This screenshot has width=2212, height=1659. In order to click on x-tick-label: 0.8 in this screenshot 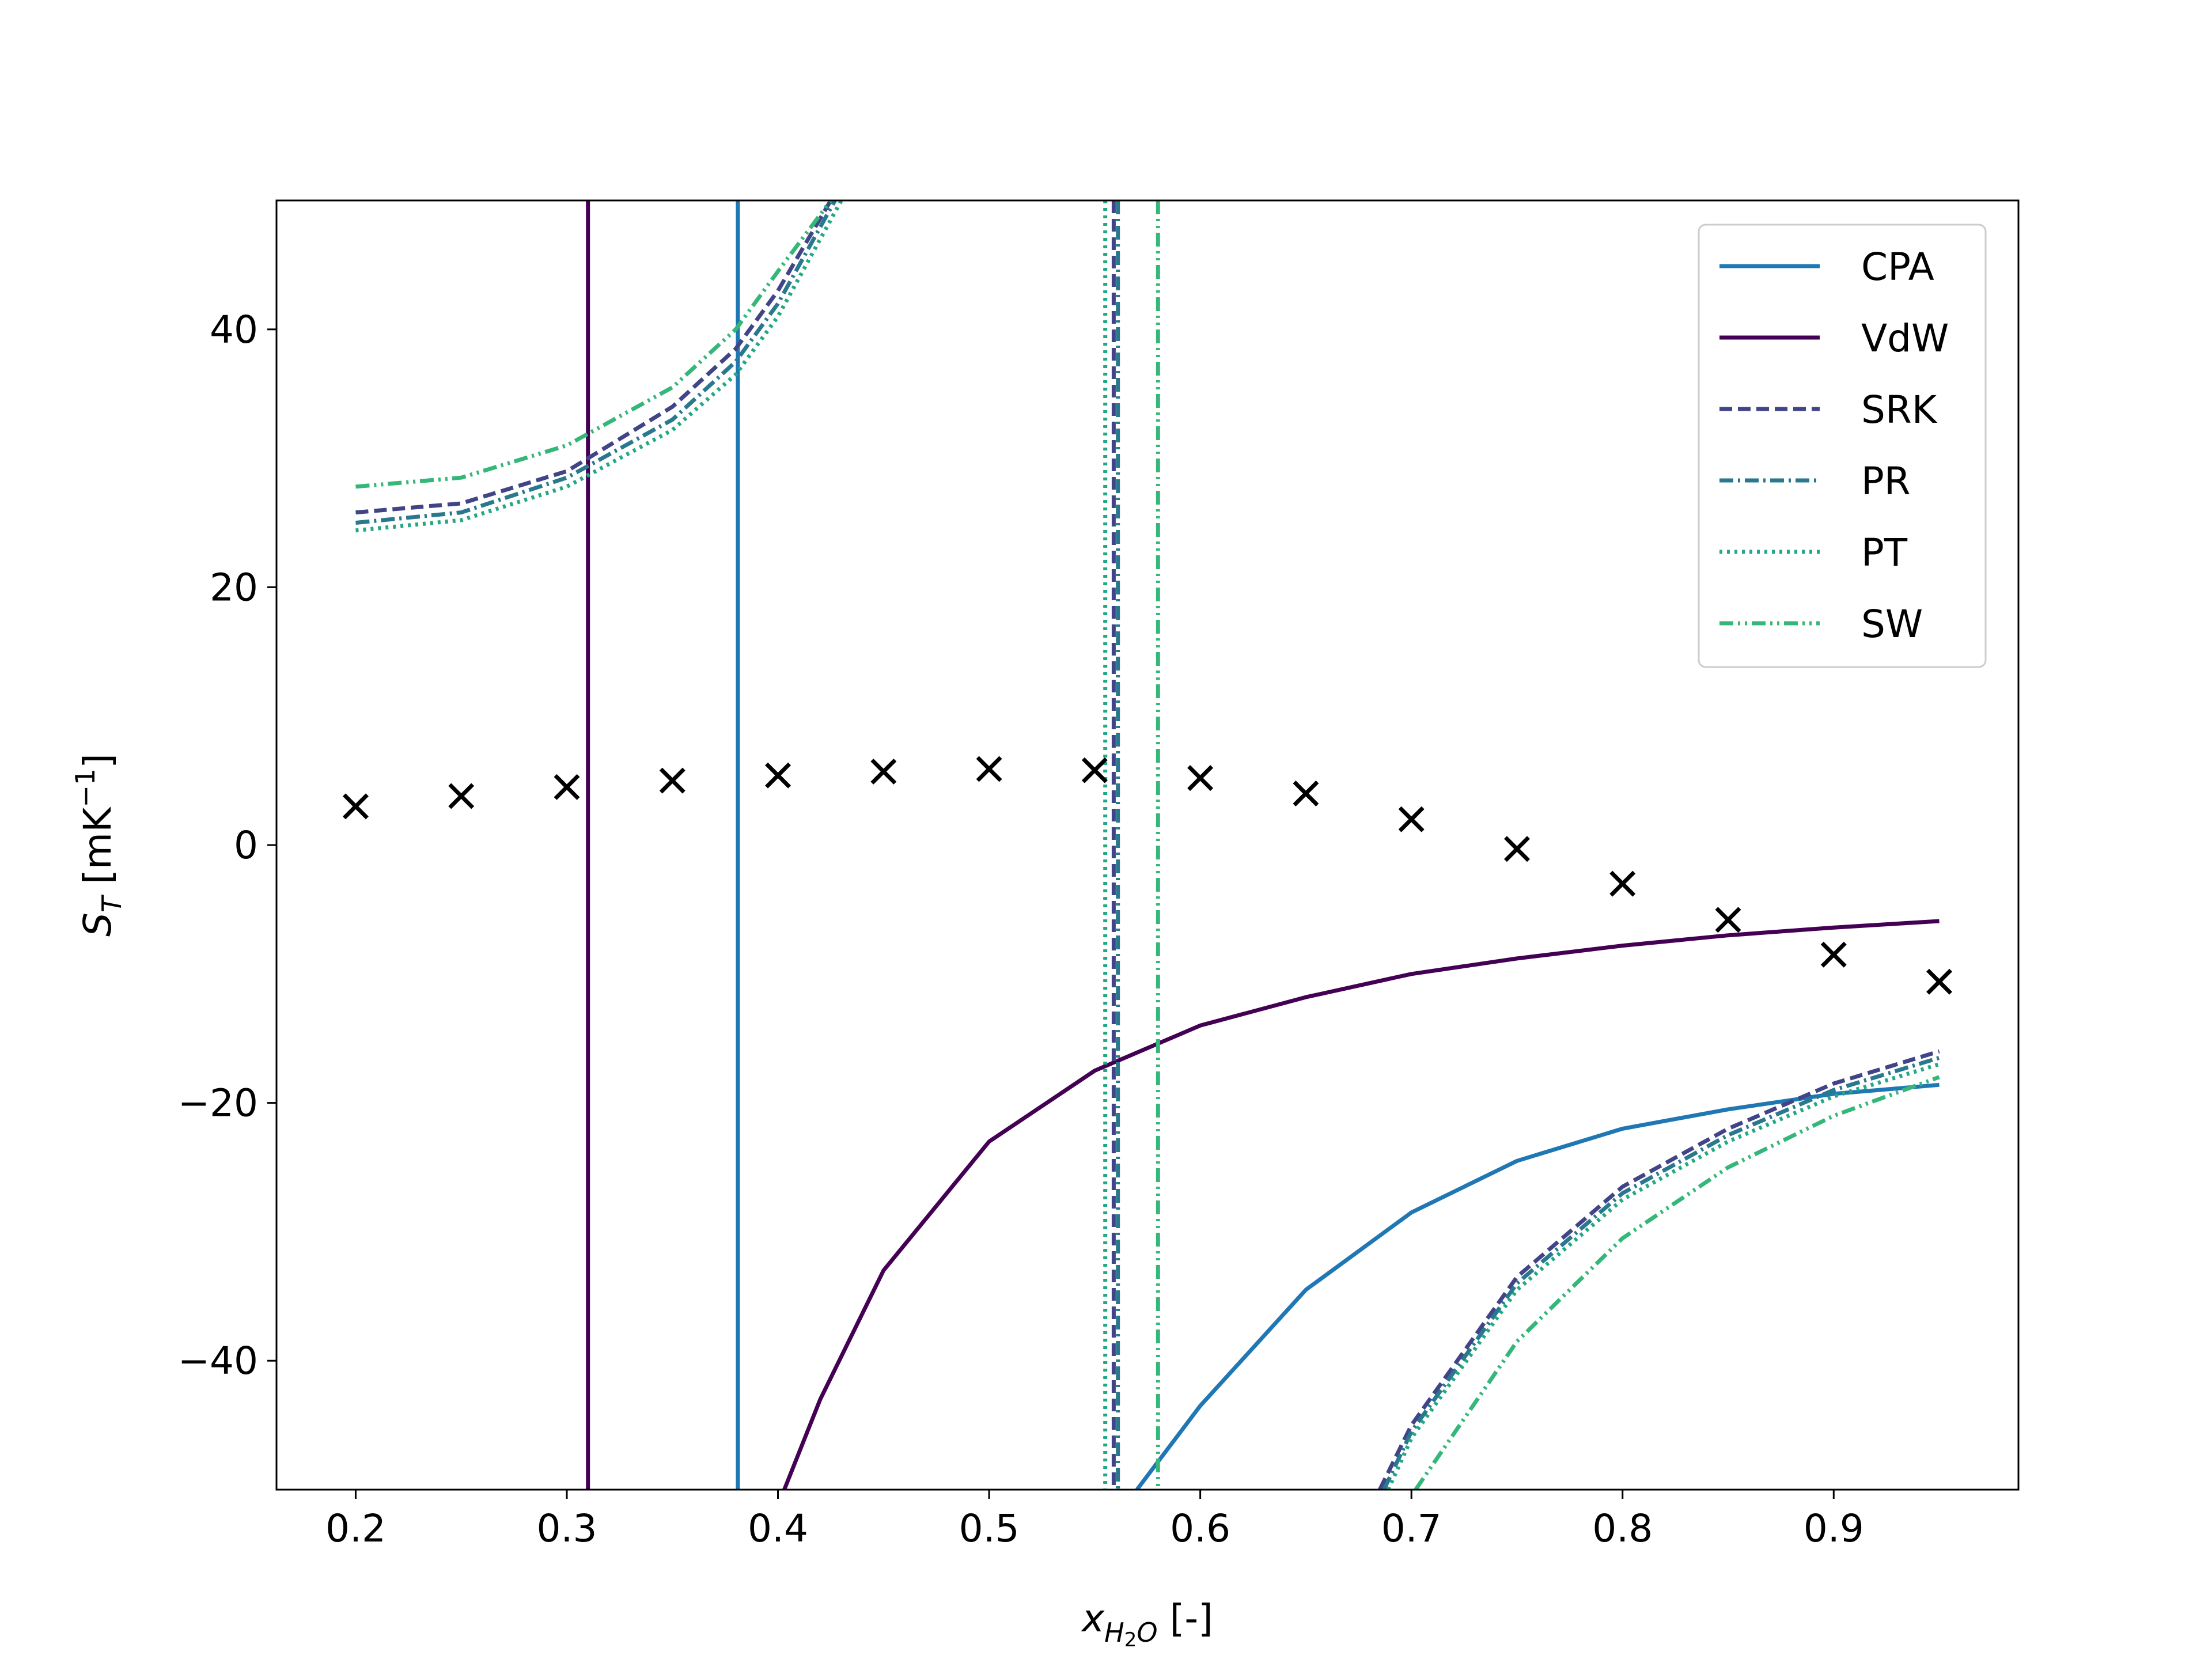, I will do `click(1622, 1528)`.